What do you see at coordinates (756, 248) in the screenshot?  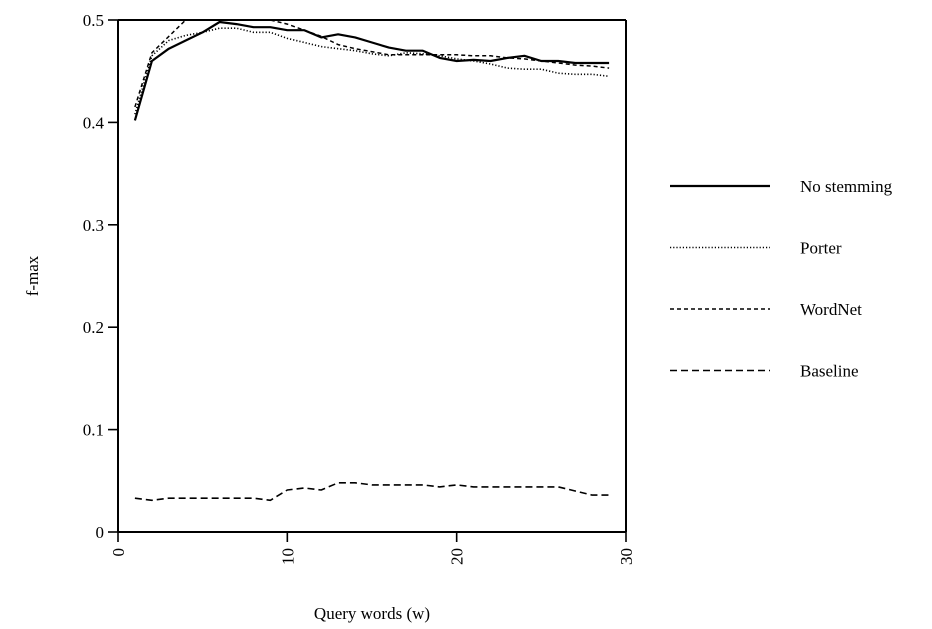 I see `legend-item-porter: Porter` at bounding box center [756, 248].